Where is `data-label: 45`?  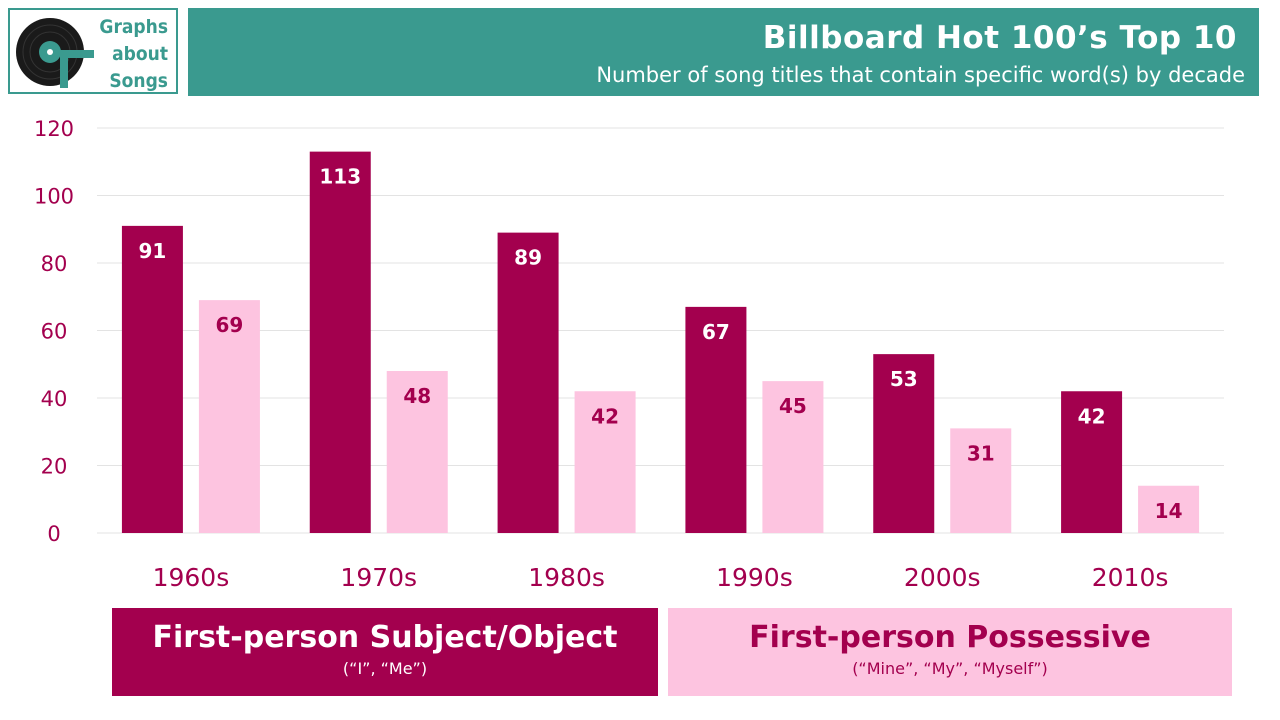
data-label: 45 is located at coordinates (793, 406).